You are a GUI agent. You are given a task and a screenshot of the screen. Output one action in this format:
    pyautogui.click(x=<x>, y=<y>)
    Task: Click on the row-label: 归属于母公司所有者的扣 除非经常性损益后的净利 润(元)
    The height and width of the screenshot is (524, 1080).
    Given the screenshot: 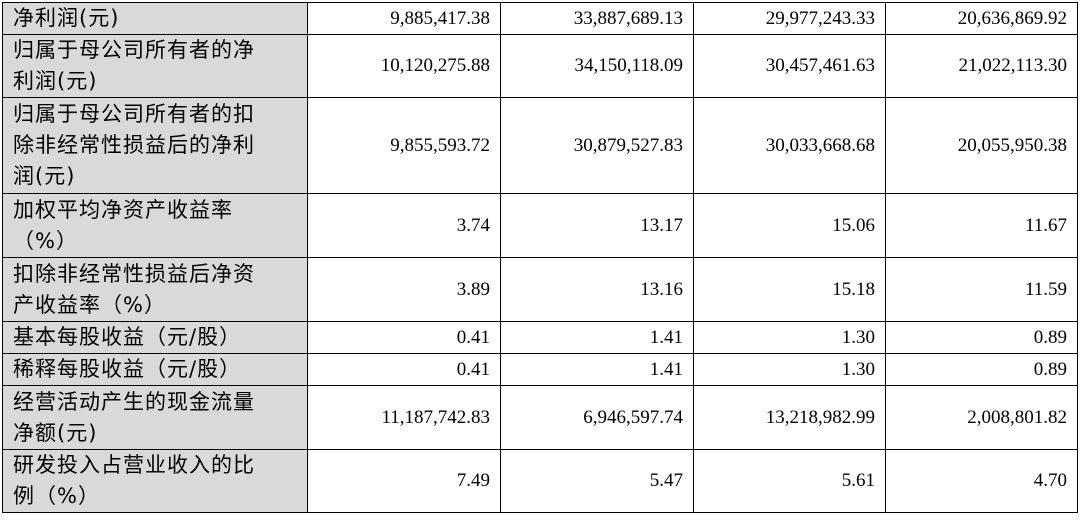 What is the action you would take?
    pyautogui.click(x=155, y=145)
    